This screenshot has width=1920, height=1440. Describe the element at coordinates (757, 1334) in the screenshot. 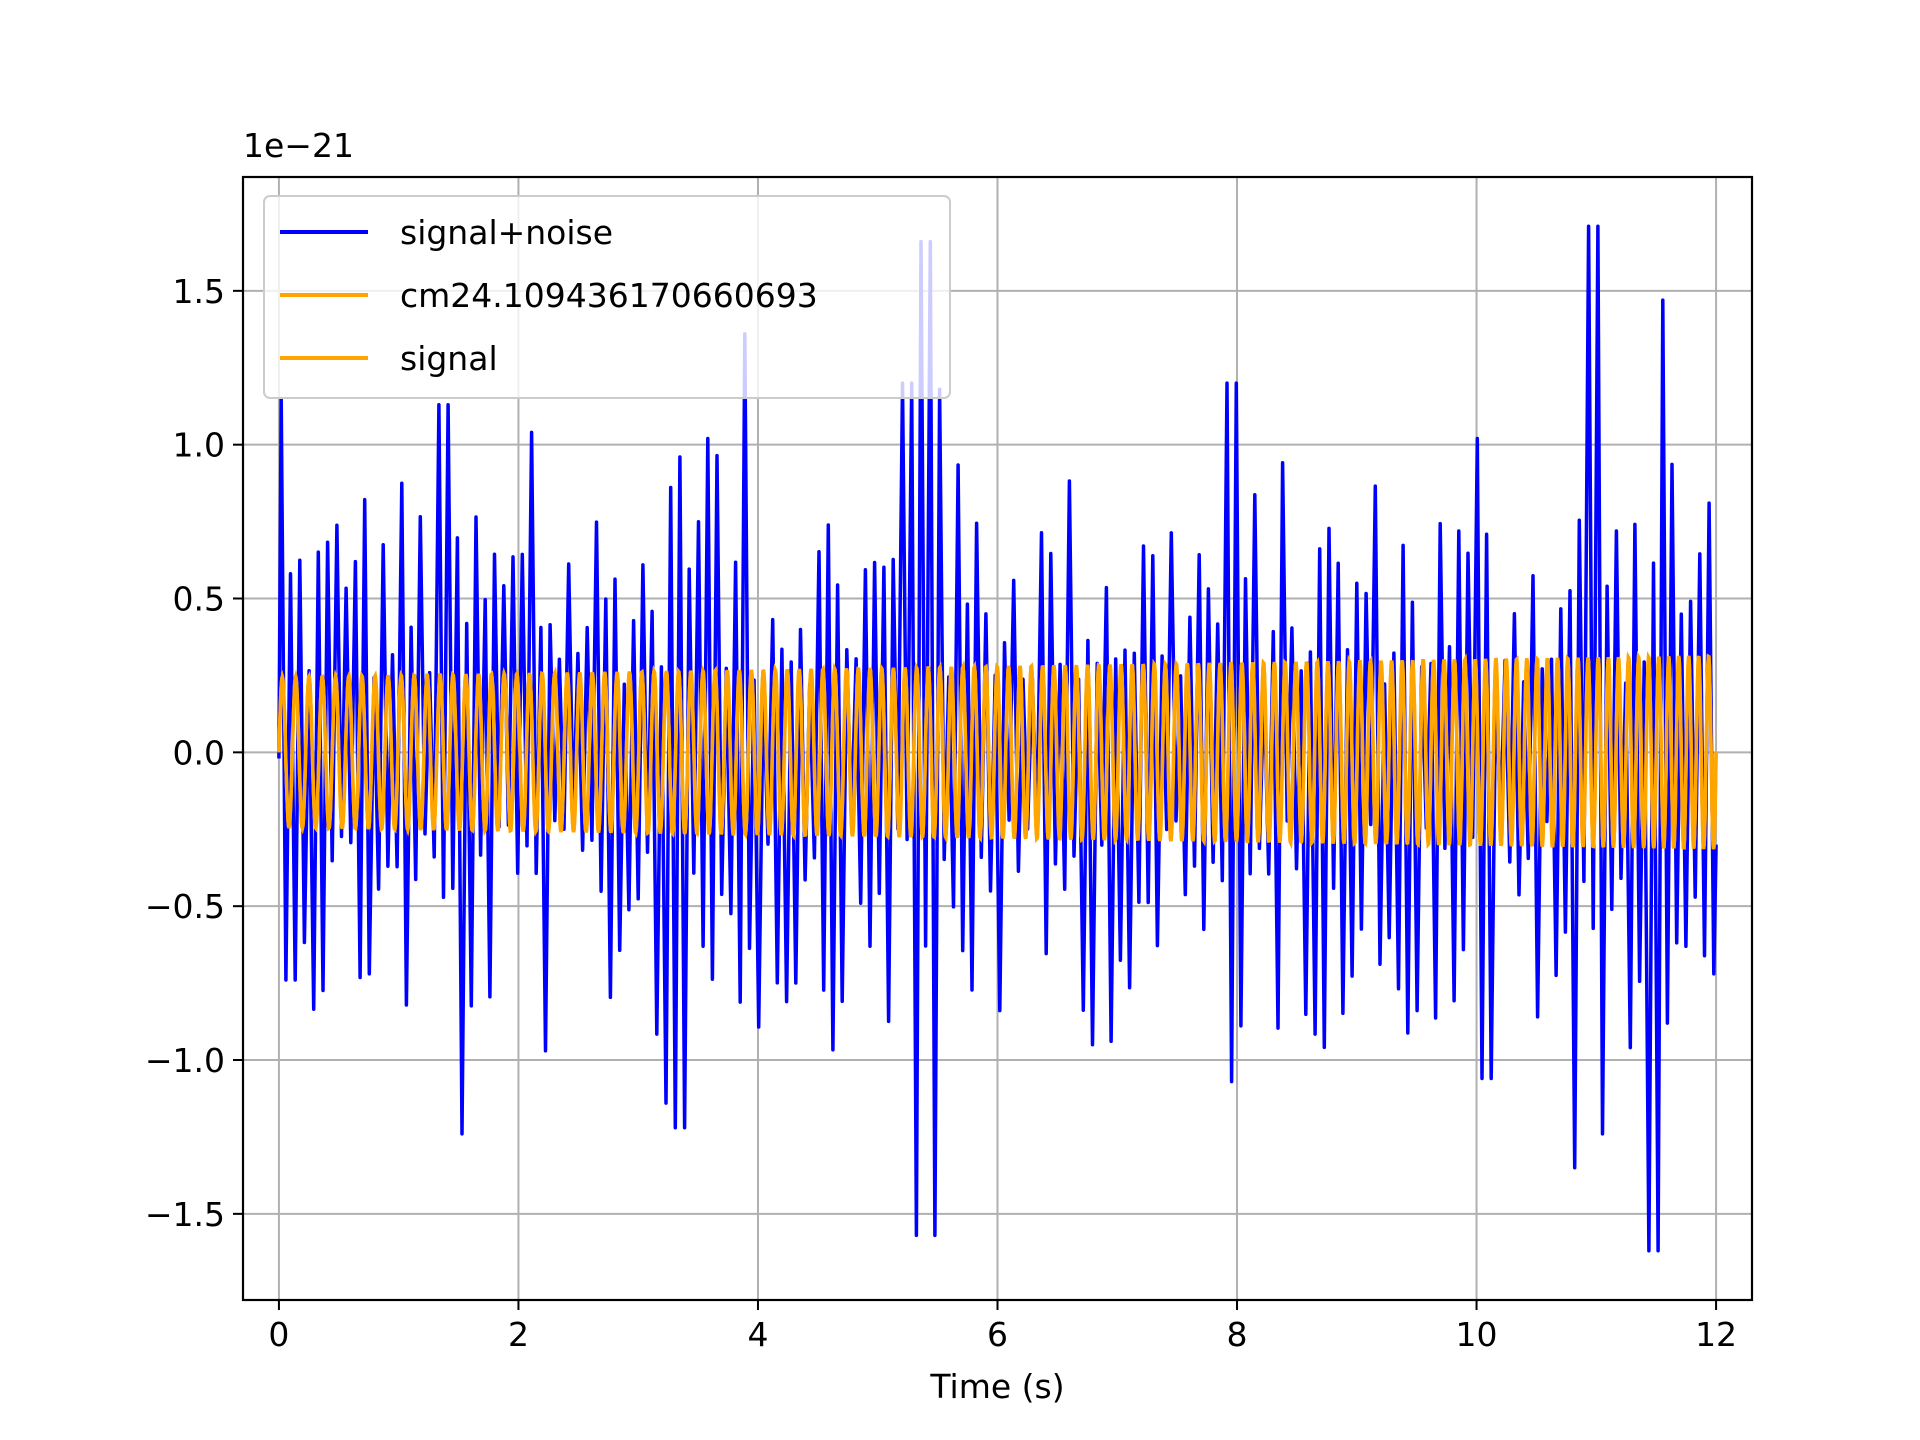

I see `x-tick-label: 4` at that location.